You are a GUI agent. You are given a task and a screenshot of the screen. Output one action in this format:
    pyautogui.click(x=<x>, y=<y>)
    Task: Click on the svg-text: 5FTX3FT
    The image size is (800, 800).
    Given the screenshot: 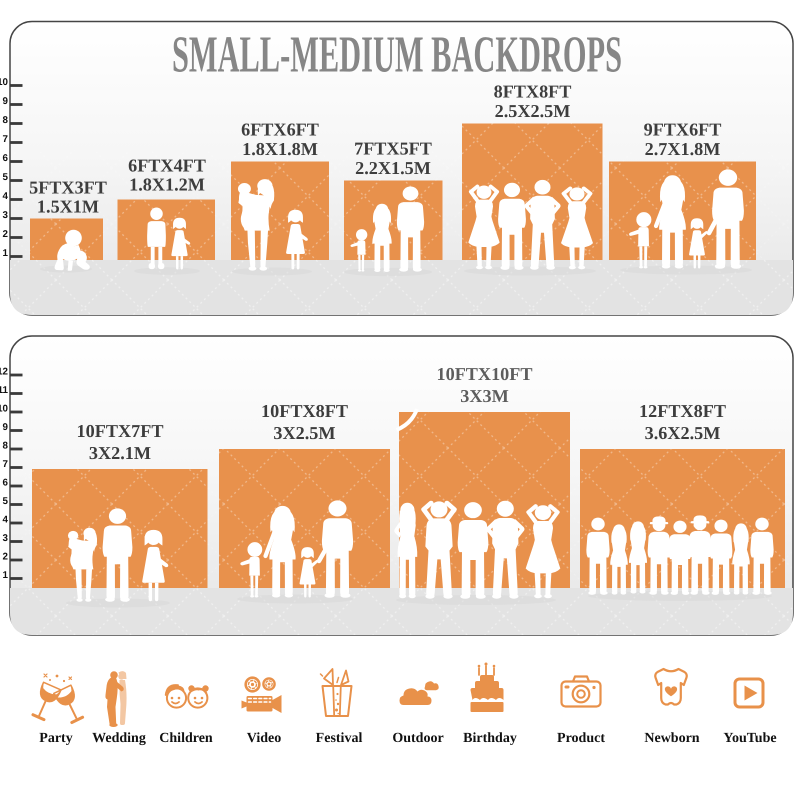 What is the action you would take?
    pyautogui.click(x=68, y=188)
    